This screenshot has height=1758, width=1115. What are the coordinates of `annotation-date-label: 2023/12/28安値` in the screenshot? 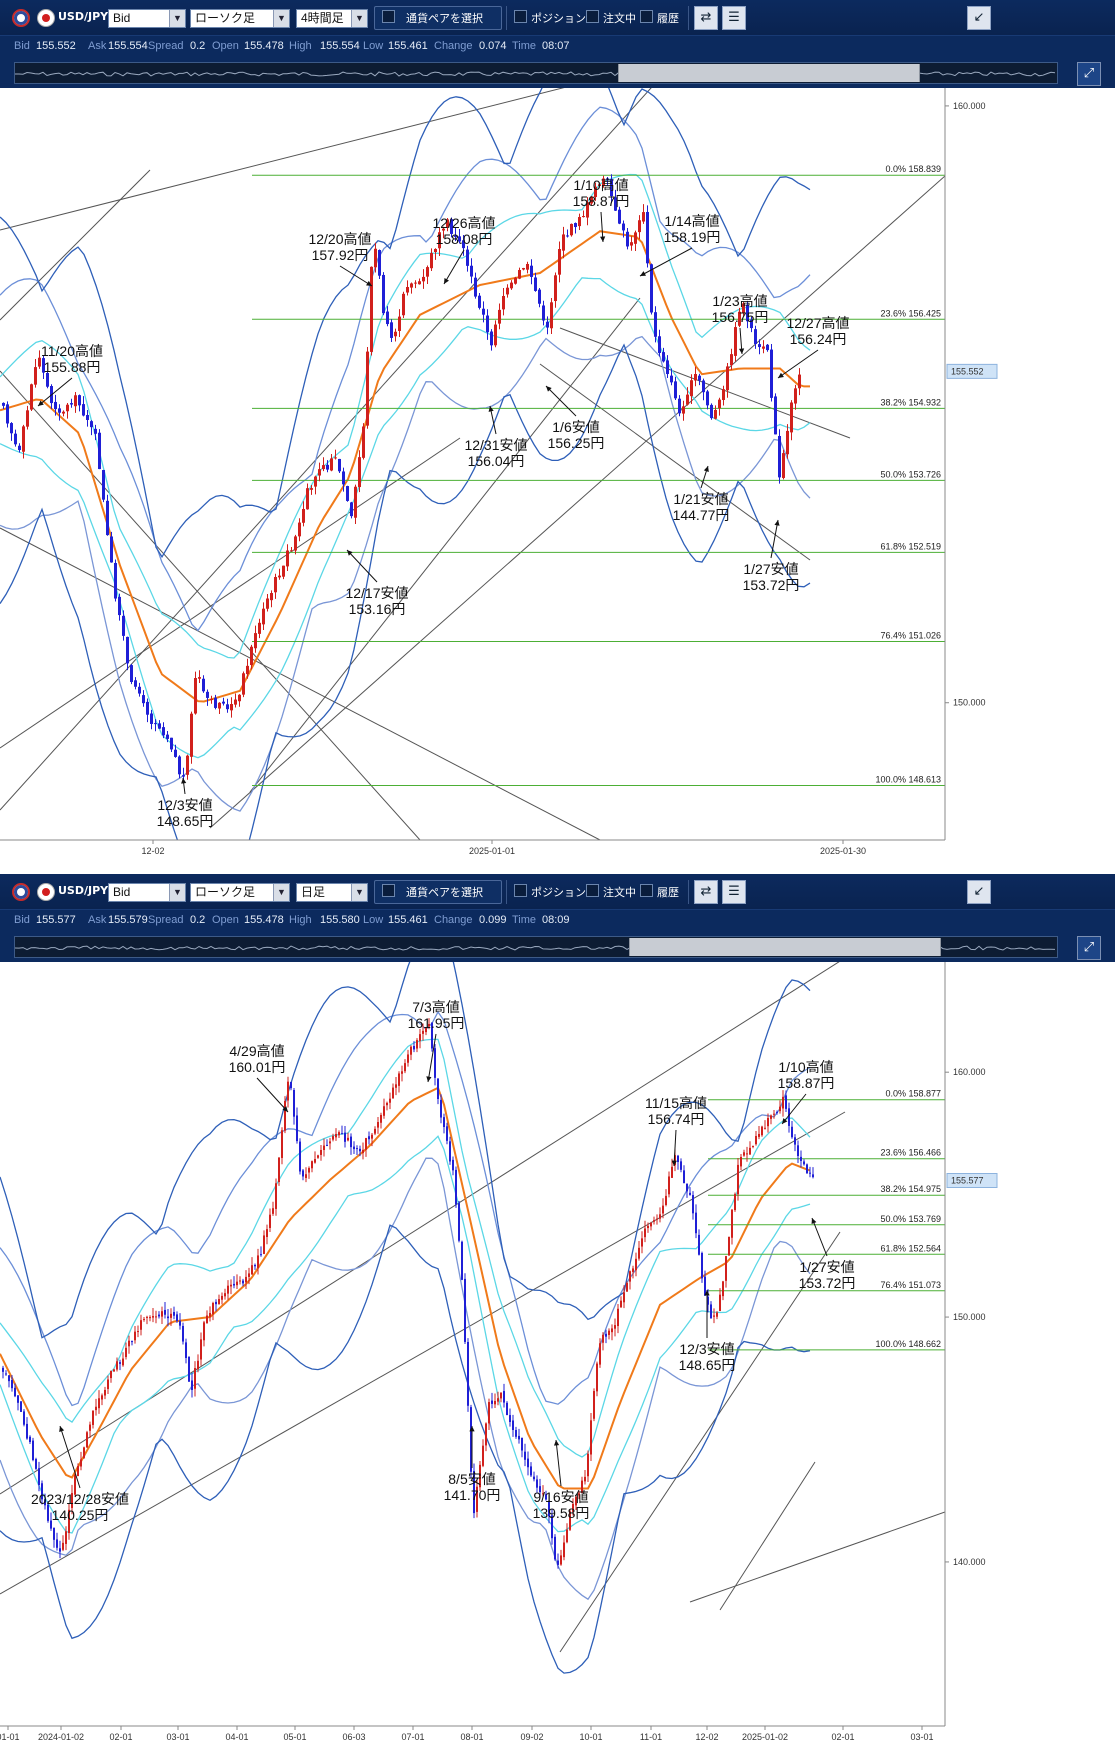 It's located at (80, 1499).